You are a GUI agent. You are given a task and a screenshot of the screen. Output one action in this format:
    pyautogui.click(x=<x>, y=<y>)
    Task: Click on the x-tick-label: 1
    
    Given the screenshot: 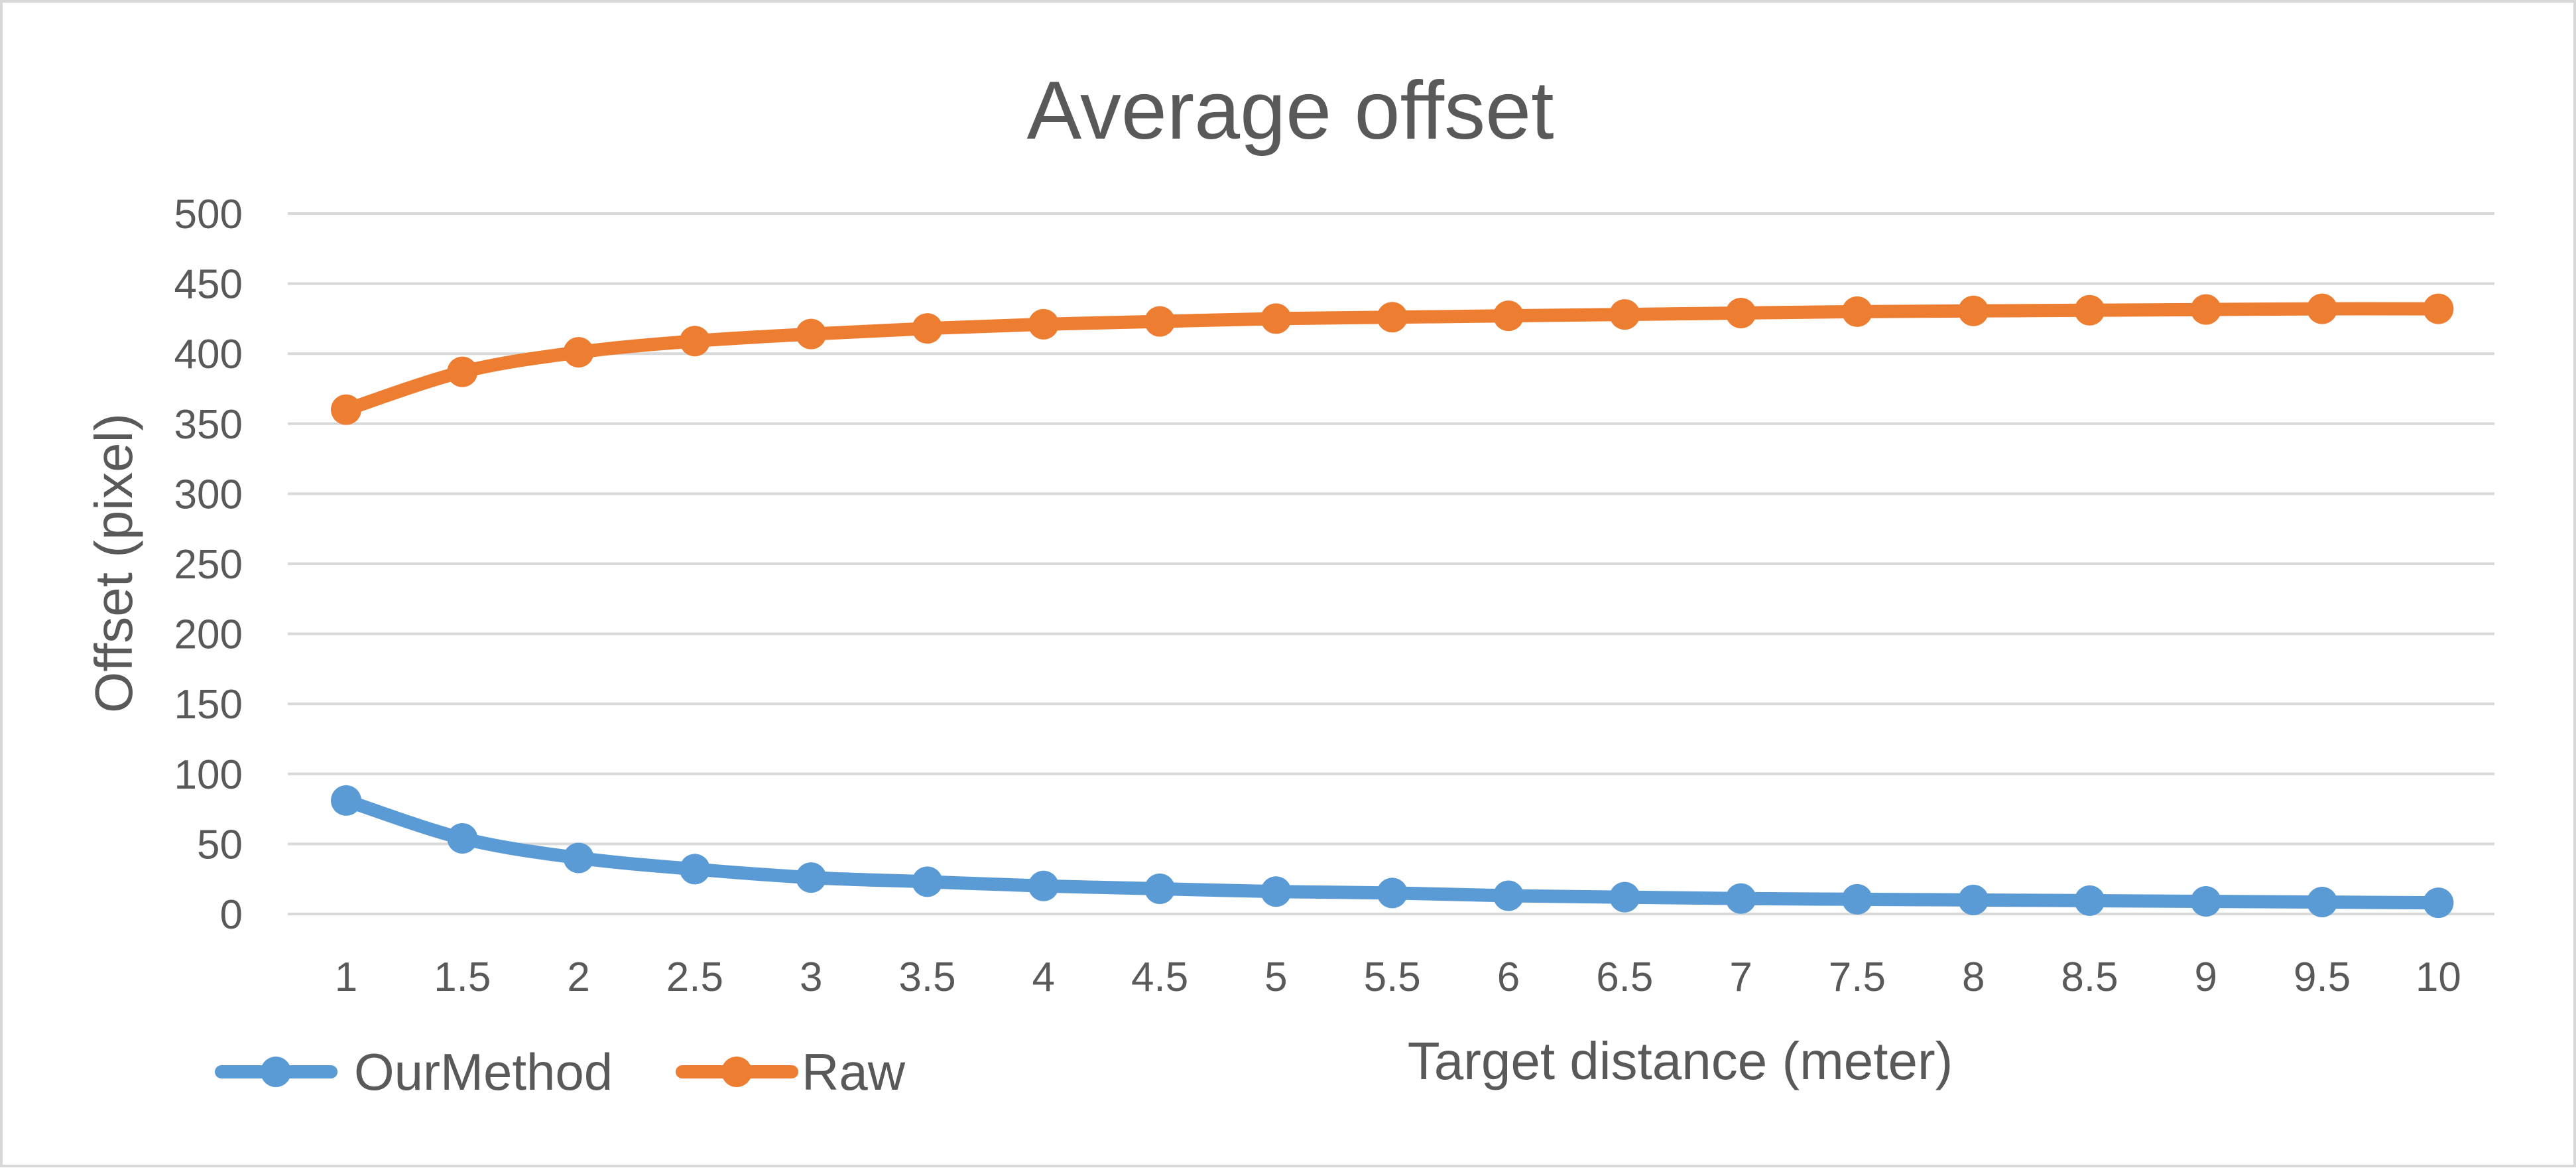 What is the action you would take?
    pyautogui.click(x=346, y=977)
    